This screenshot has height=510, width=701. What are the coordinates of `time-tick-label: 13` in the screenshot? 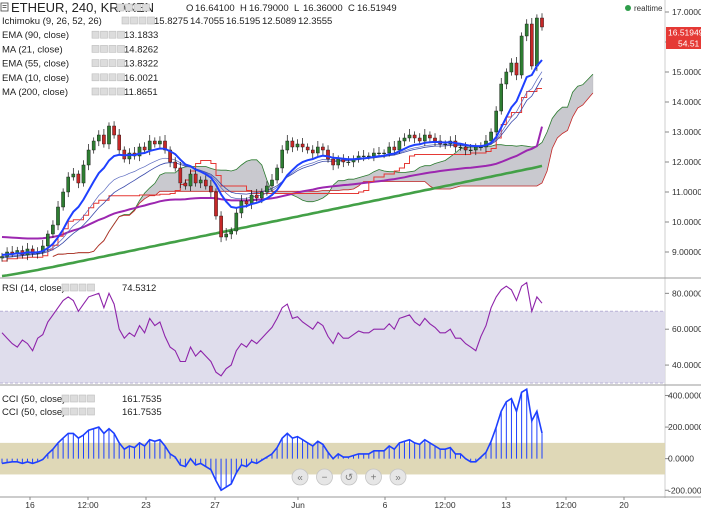 It's located at (506, 505).